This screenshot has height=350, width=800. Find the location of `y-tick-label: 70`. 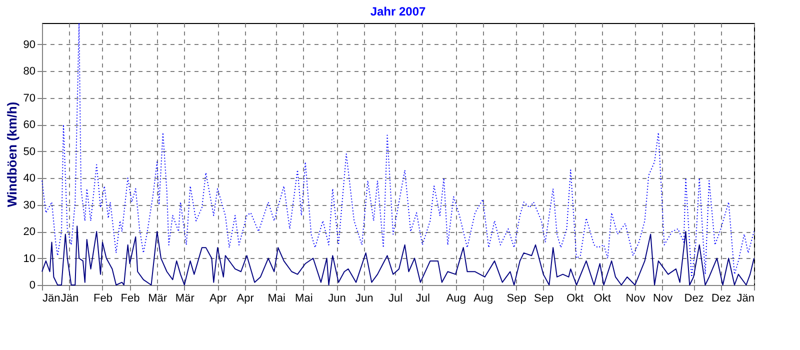

y-tick-label: 70 is located at coordinates (29, 98).